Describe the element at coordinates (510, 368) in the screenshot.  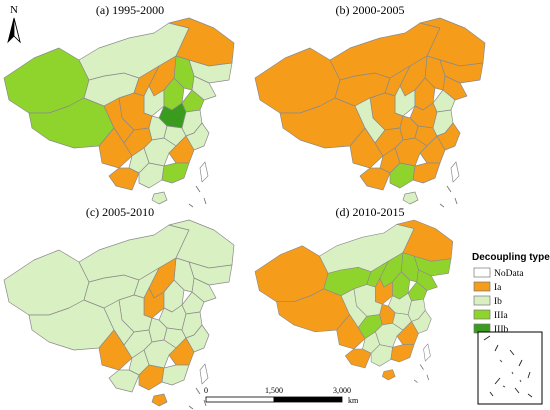
I see `south-china-sea-inset` at that location.